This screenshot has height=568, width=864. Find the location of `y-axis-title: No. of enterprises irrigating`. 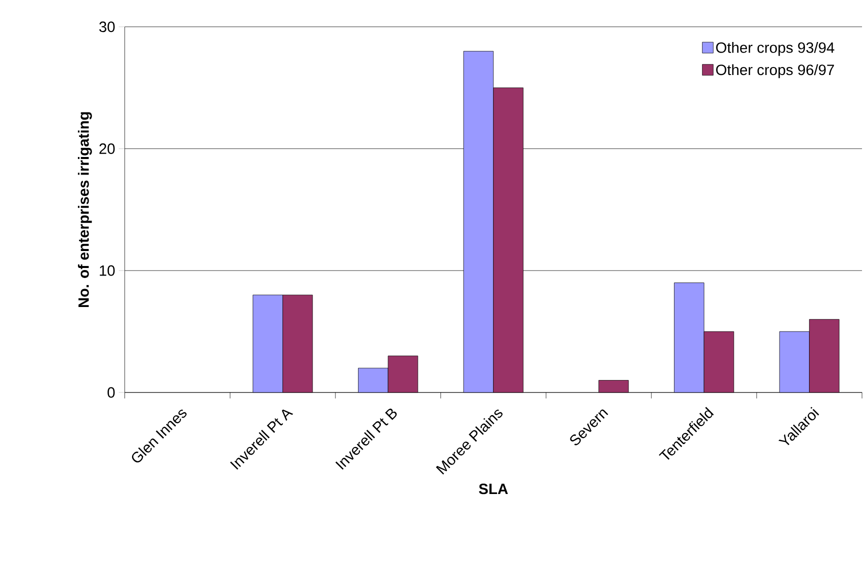

y-axis-title: No. of enterprises irrigating is located at coordinates (85, 209).